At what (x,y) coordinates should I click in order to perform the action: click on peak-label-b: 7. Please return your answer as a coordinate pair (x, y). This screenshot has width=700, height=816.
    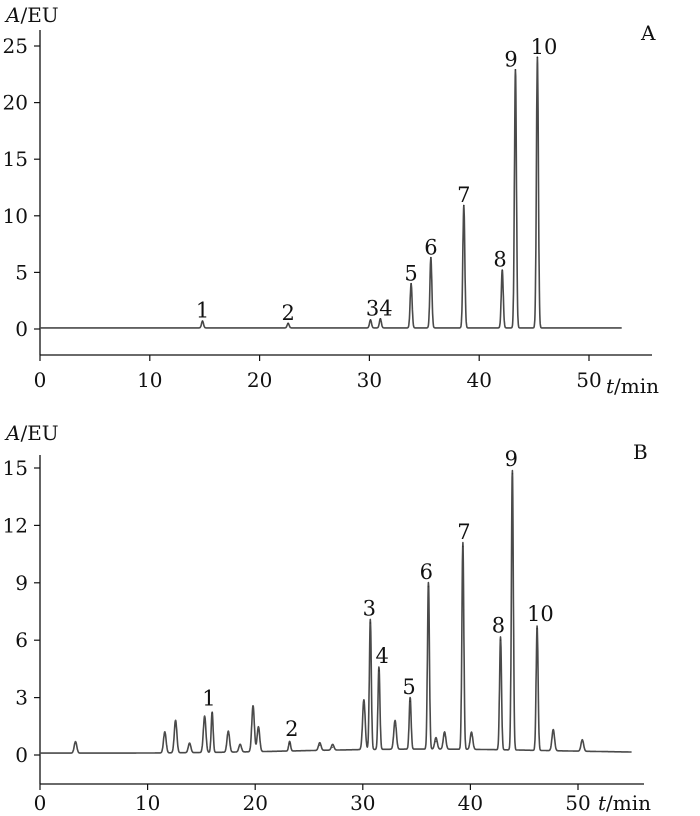
    Looking at the image, I should click on (463, 532).